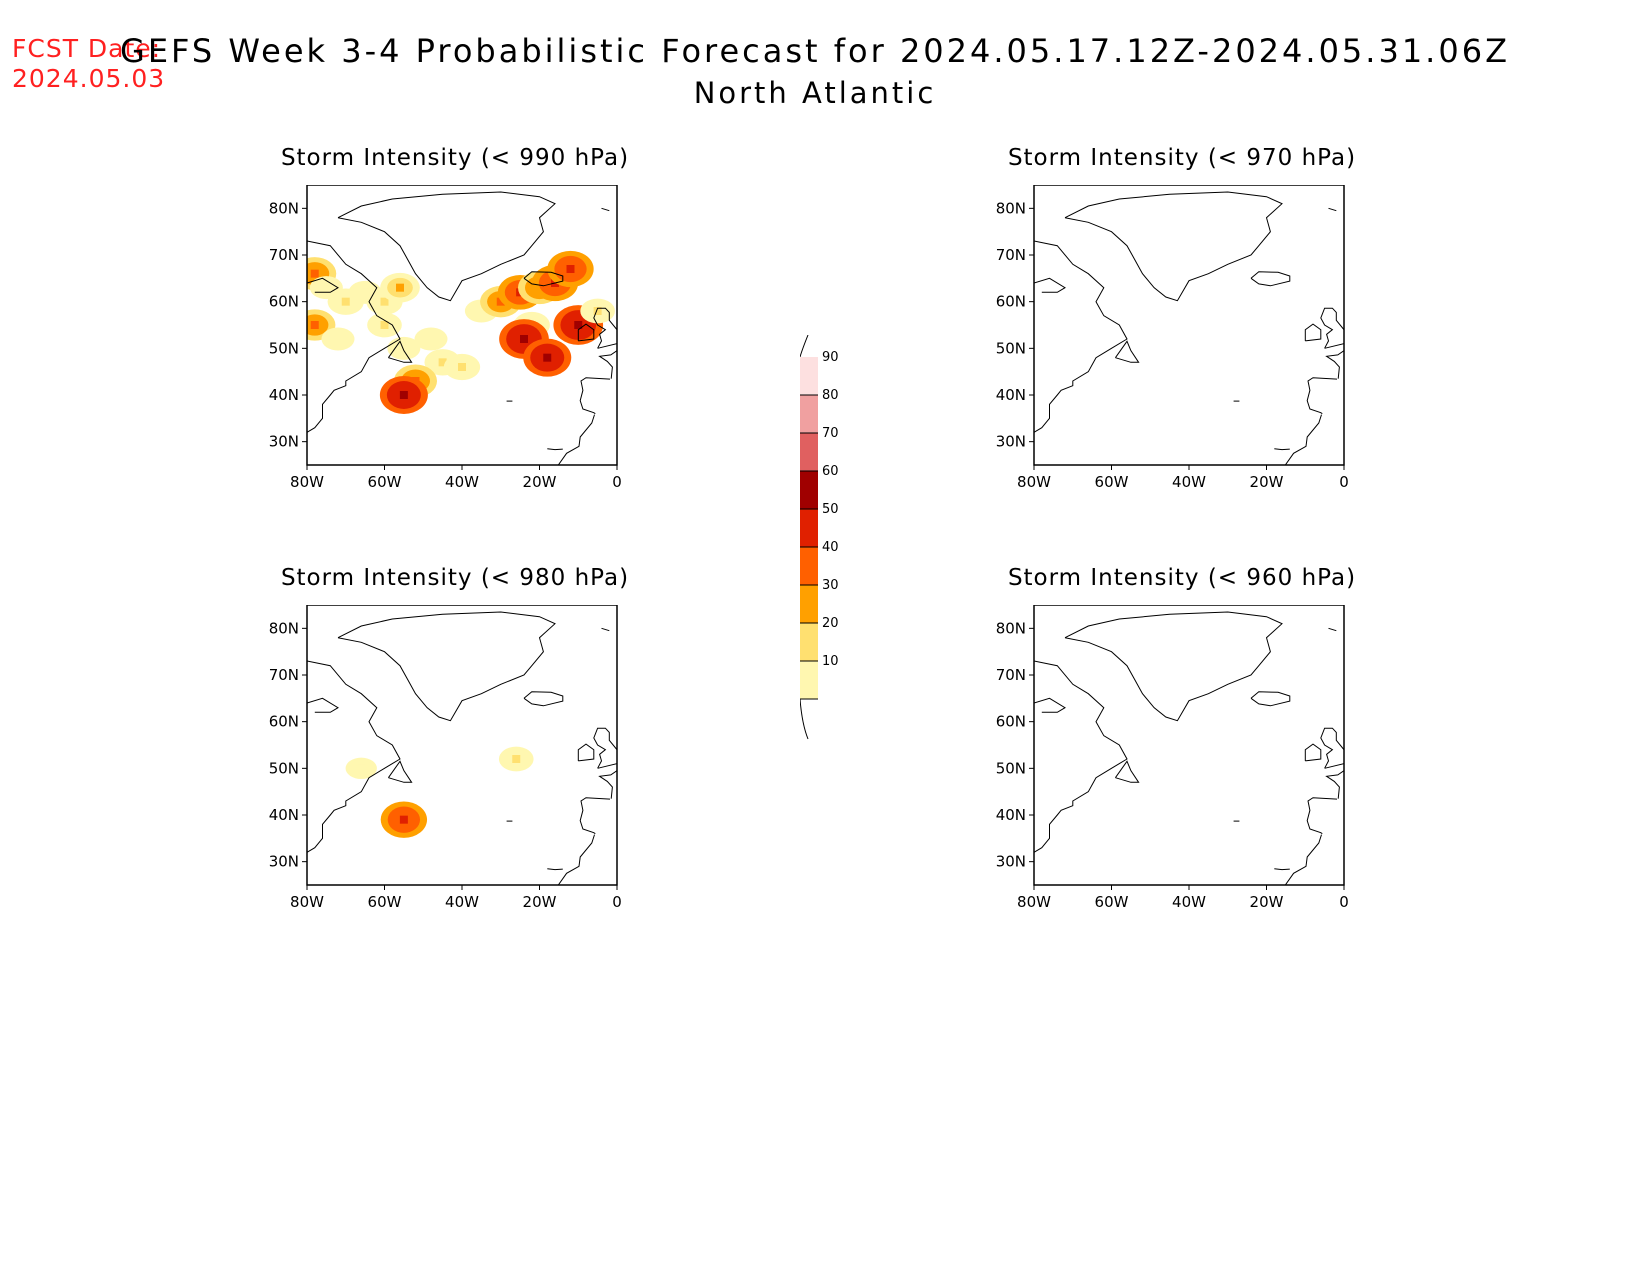  I want to click on colorbar-label: 40, so click(830, 547).